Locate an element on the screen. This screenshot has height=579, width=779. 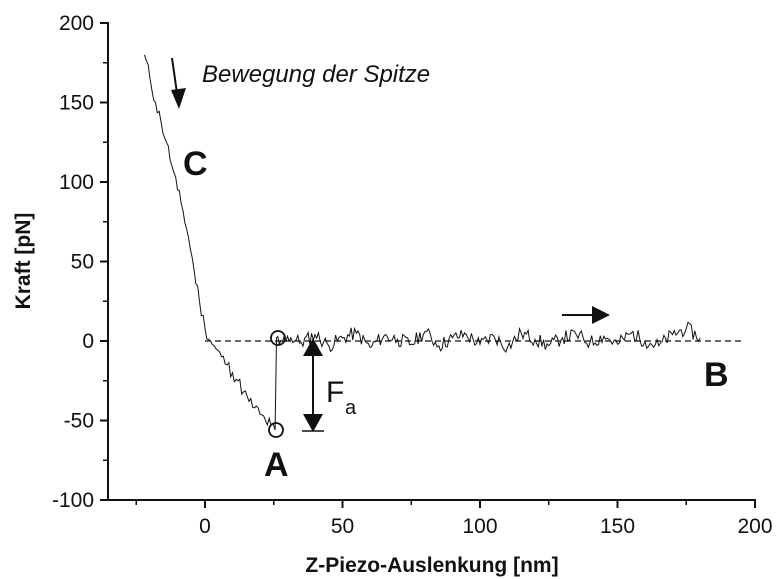
x-tick-label: 50 is located at coordinates (342, 526).